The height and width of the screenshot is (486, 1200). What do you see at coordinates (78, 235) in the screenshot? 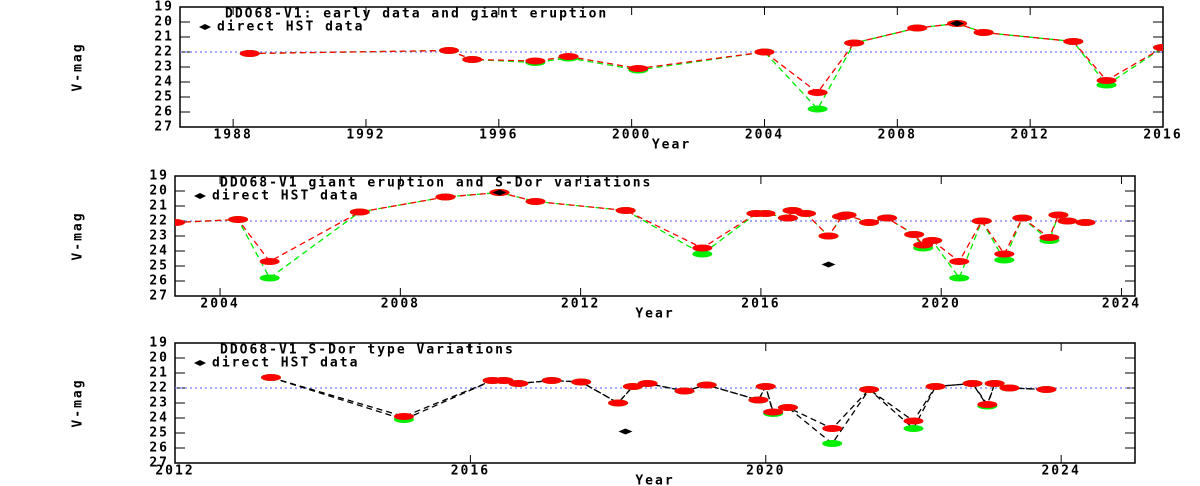
I see `y-axis-label: V-mag` at bounding box center [78, 235].